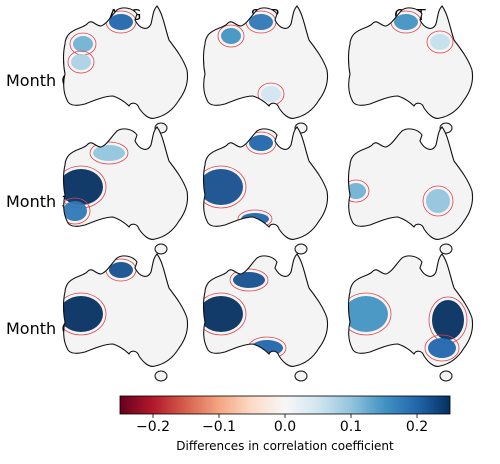 This screenshot has width=500, height=464. Describe the element at coordinates (285, 446) in the screenshot. I see `colorbar-label: Differences in correlation coefficient` at that location.